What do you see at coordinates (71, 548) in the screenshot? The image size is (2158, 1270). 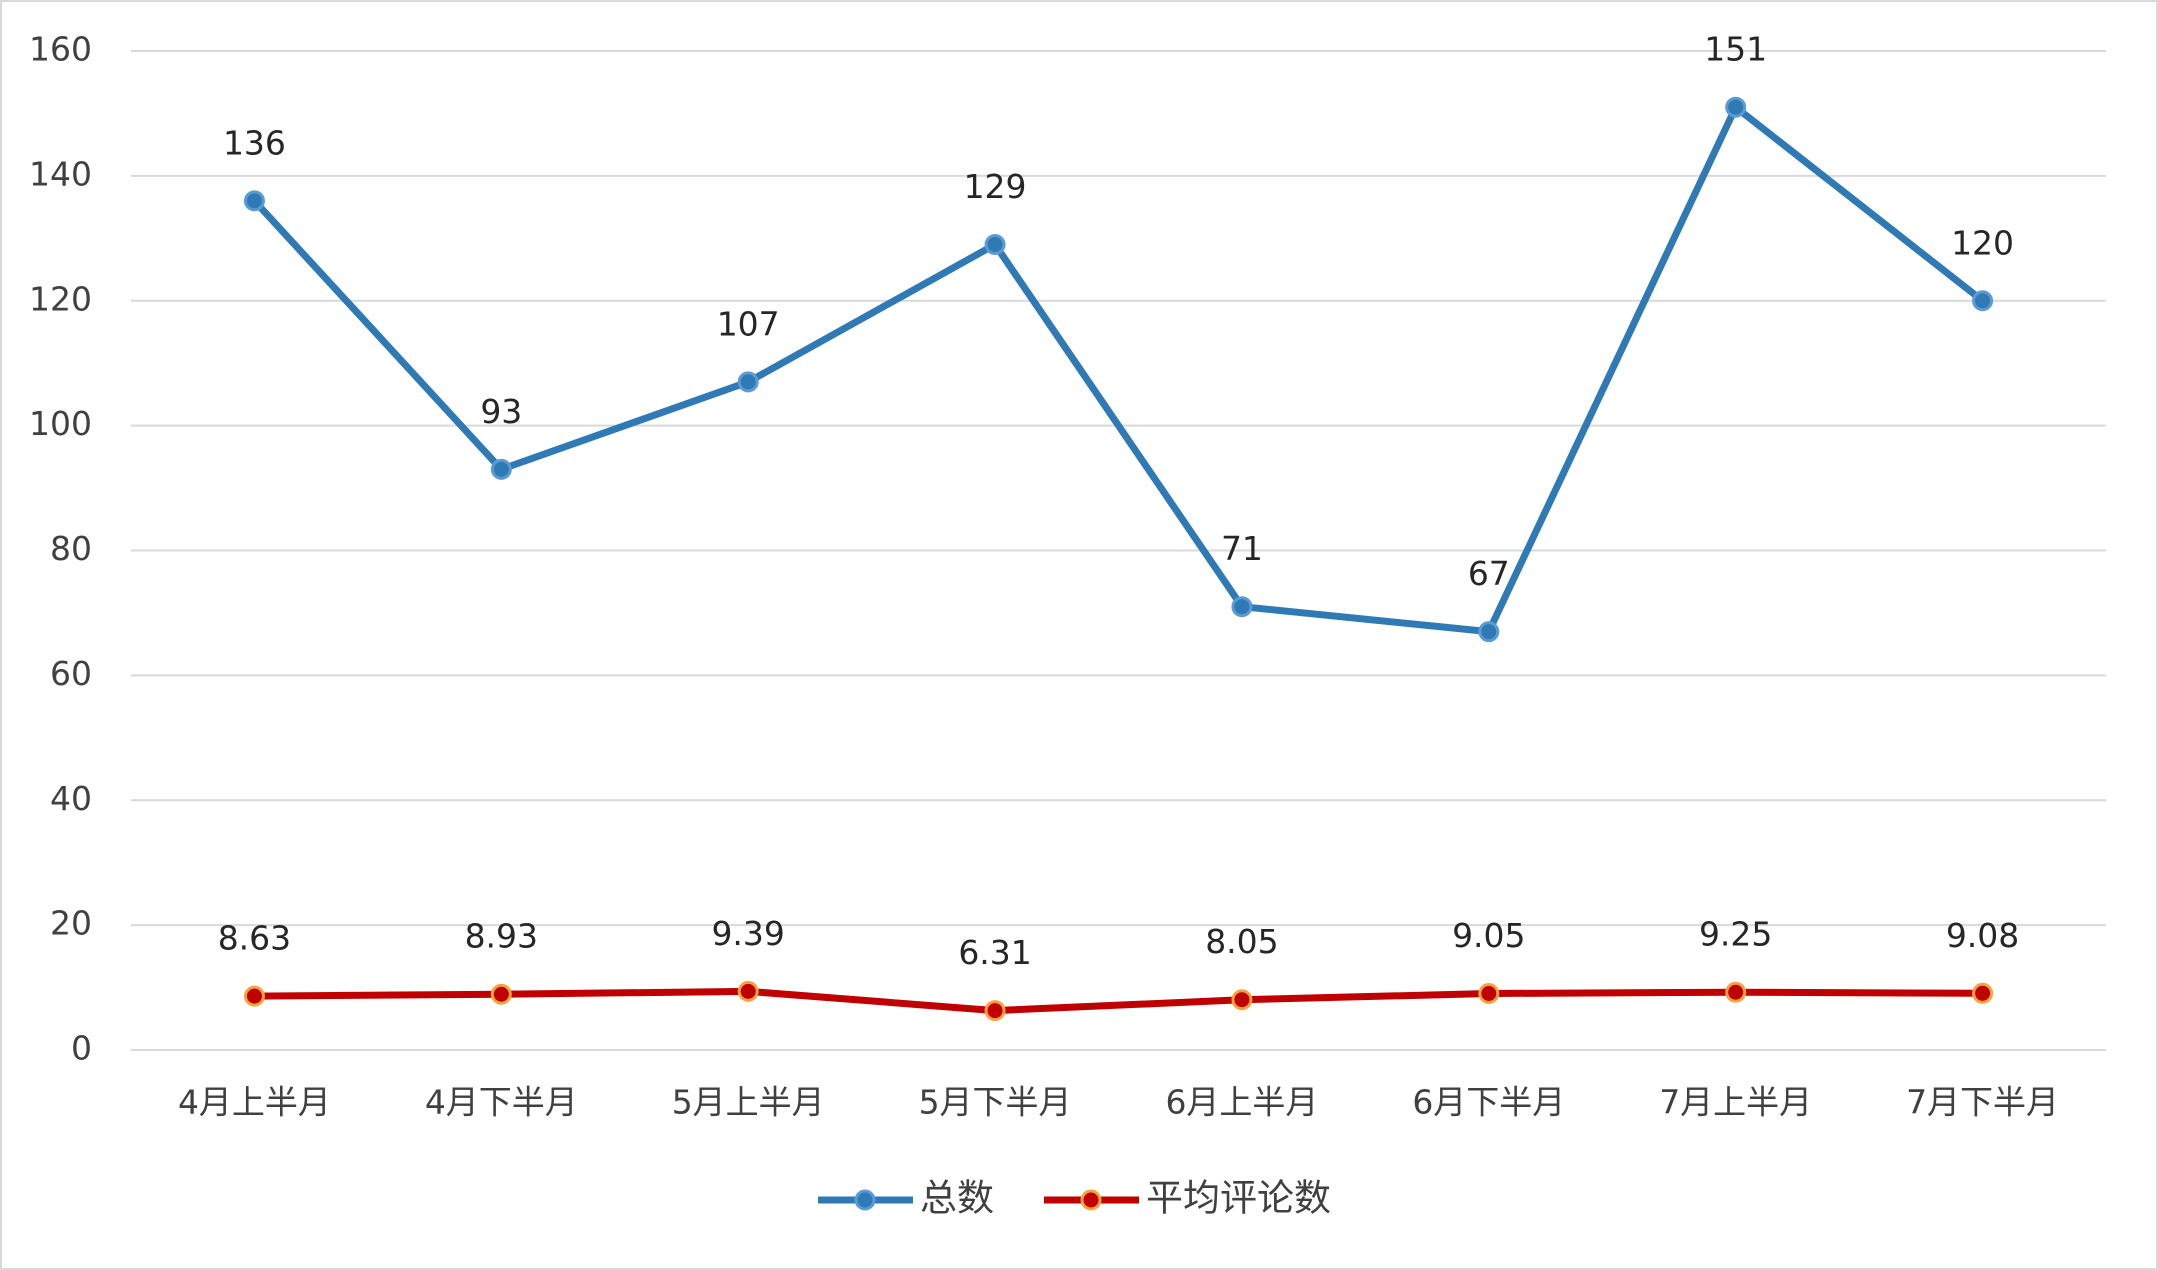 I see `y-tick-label: 80` at bounding box center [71, 548].